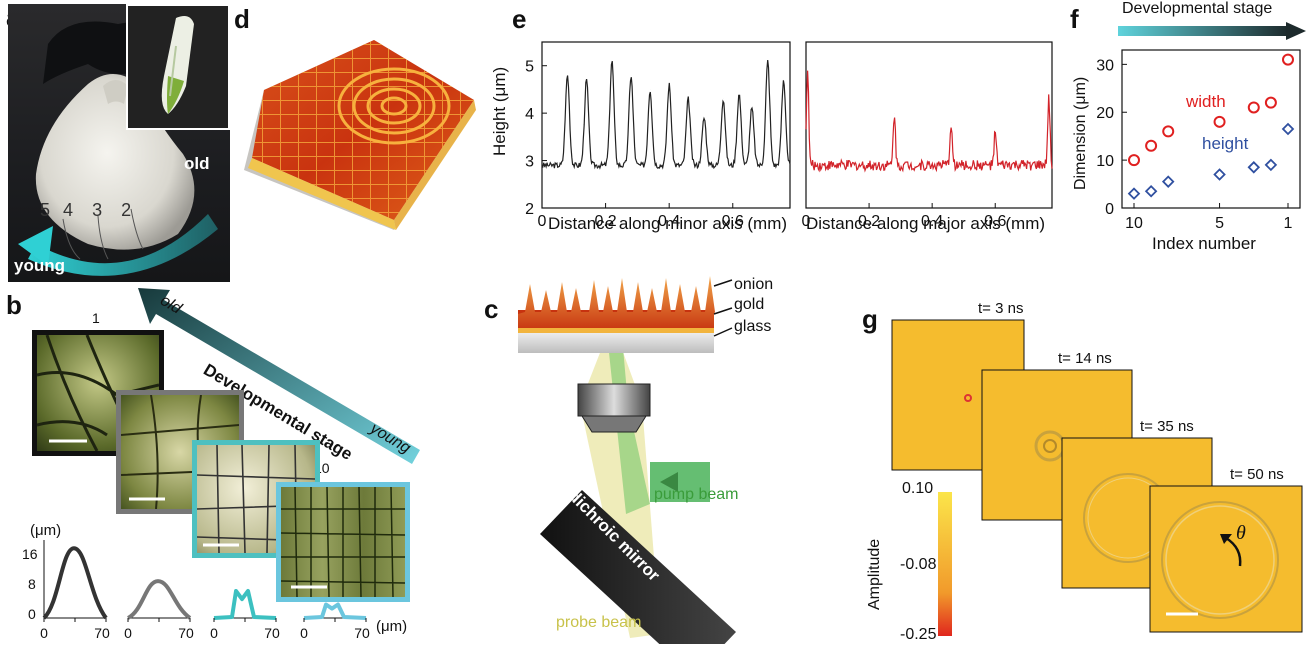  What do you see at coordinates (995, 221) in the screenshot?
I see `e-x-tick-label: 0.6` at bounding box center [995, 221].